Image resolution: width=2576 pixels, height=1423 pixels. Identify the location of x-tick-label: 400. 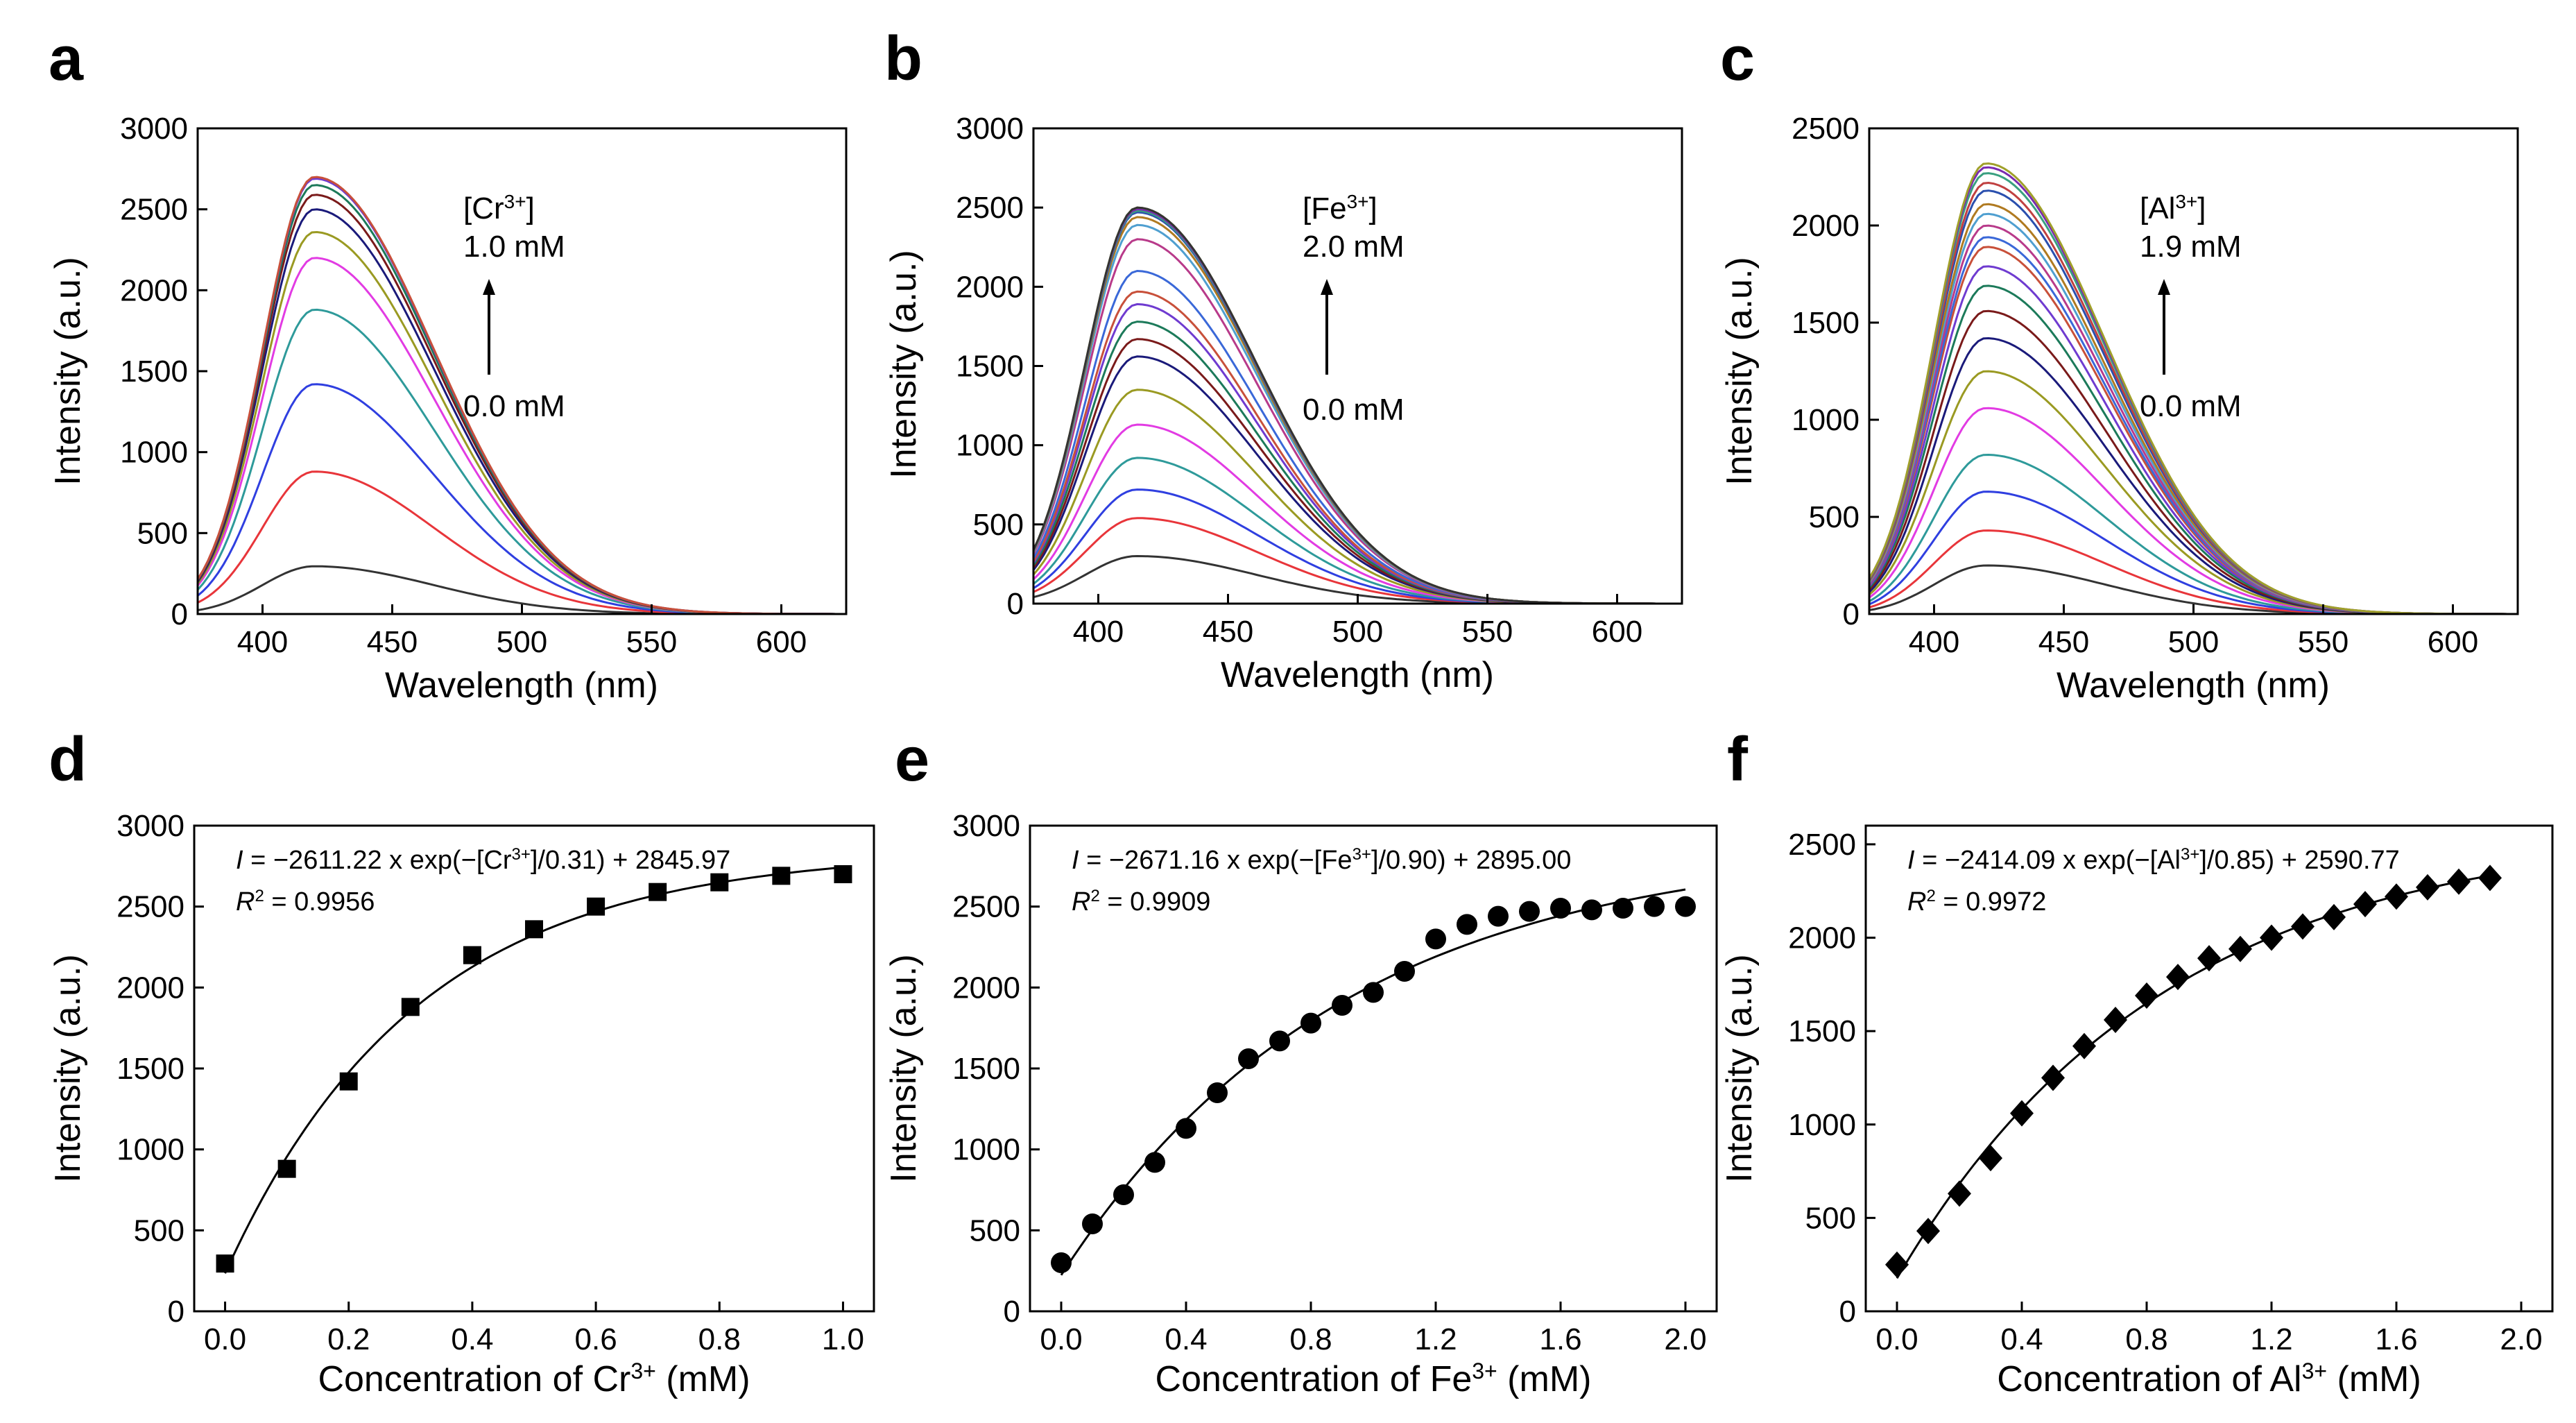
(262, 642).